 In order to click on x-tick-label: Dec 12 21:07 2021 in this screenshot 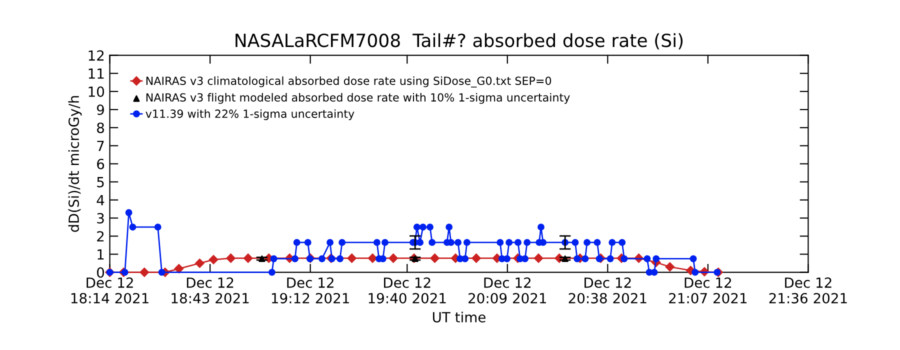, I will do `click(708, 290)`.